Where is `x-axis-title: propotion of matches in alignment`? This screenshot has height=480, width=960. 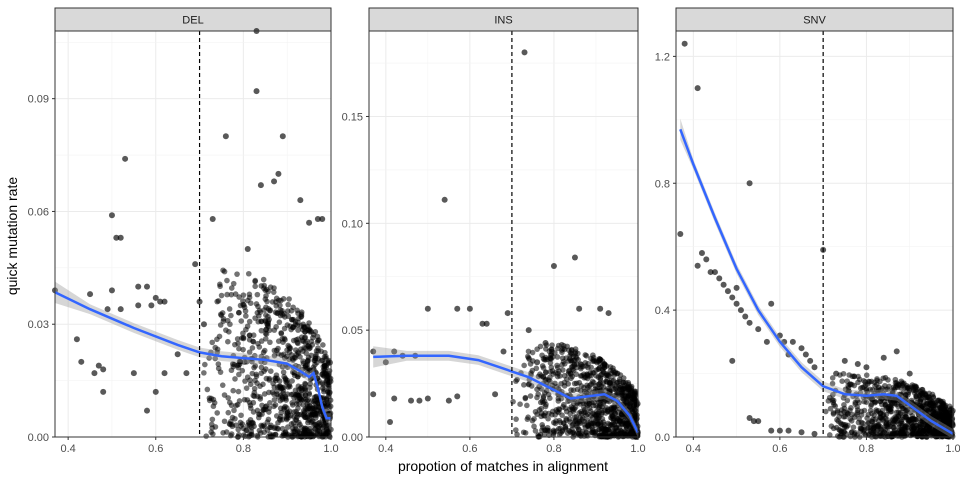
x-axis-title: propotion of matches in alignment is located at coordinates (503, 466).